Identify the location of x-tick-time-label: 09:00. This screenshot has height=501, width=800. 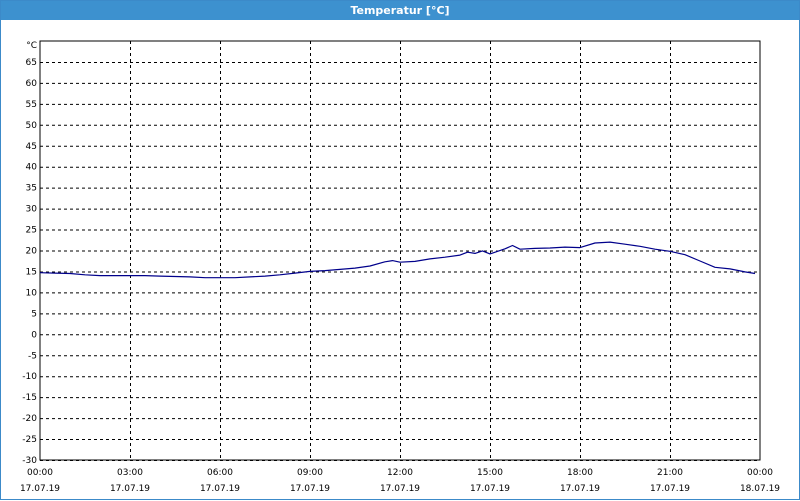
(310, 473).